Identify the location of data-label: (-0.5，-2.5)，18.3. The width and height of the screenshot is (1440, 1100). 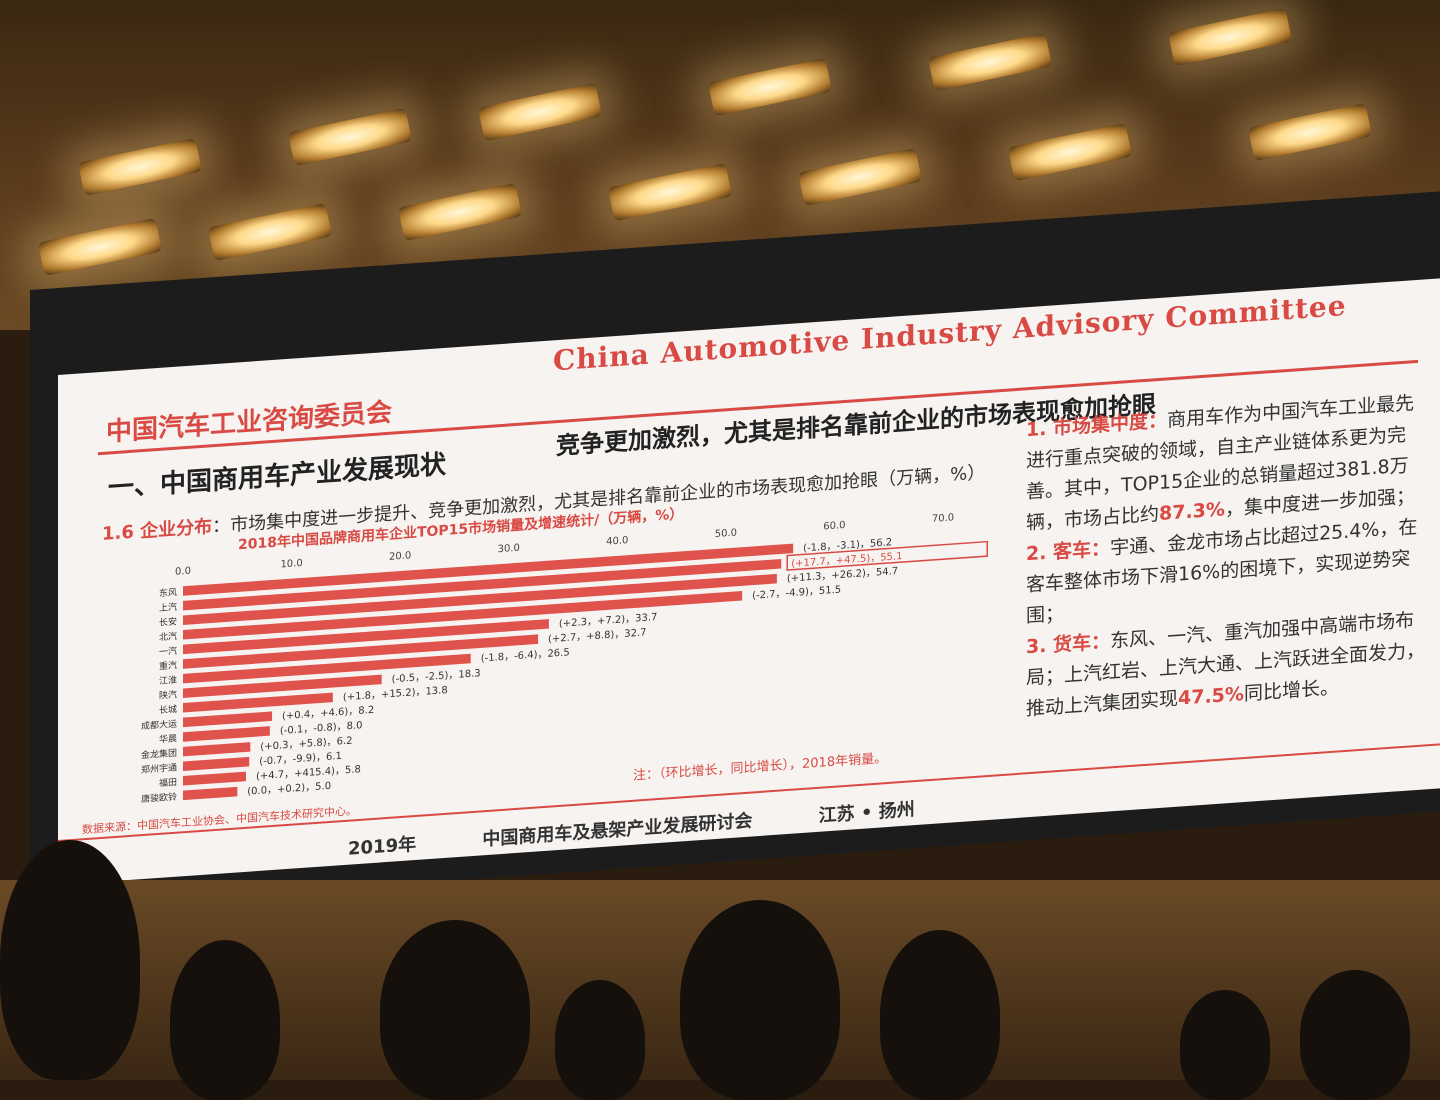
(436, 676).